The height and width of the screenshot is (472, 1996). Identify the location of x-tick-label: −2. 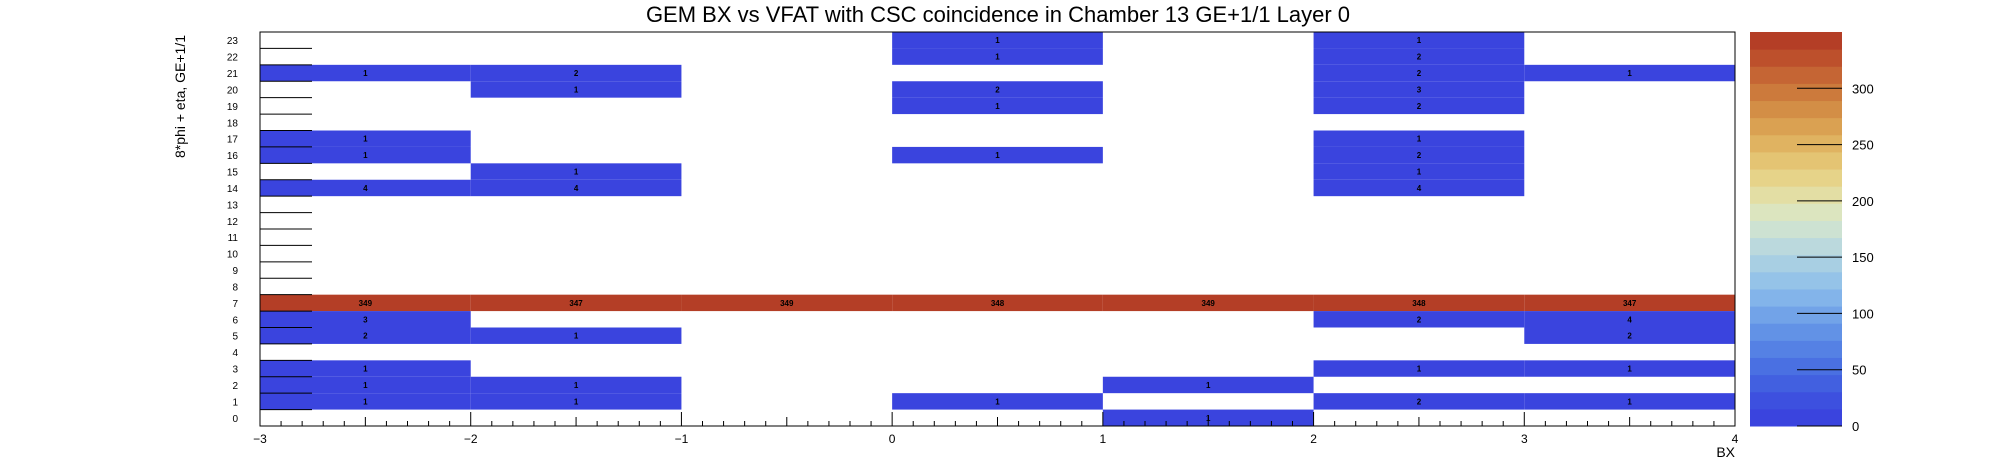
(471, 439).